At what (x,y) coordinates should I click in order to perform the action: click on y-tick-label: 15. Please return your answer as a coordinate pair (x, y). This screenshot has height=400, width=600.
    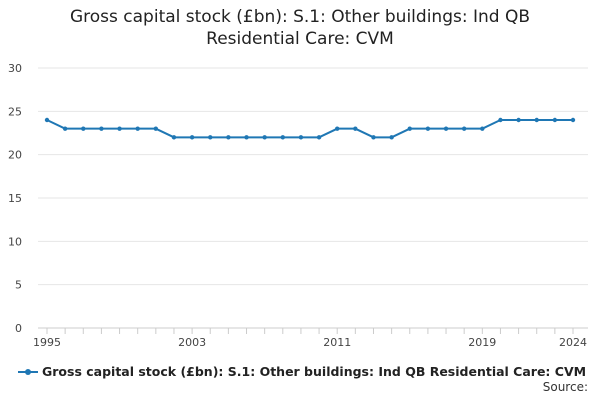
    Looking at the image, I should click on (15, 198).